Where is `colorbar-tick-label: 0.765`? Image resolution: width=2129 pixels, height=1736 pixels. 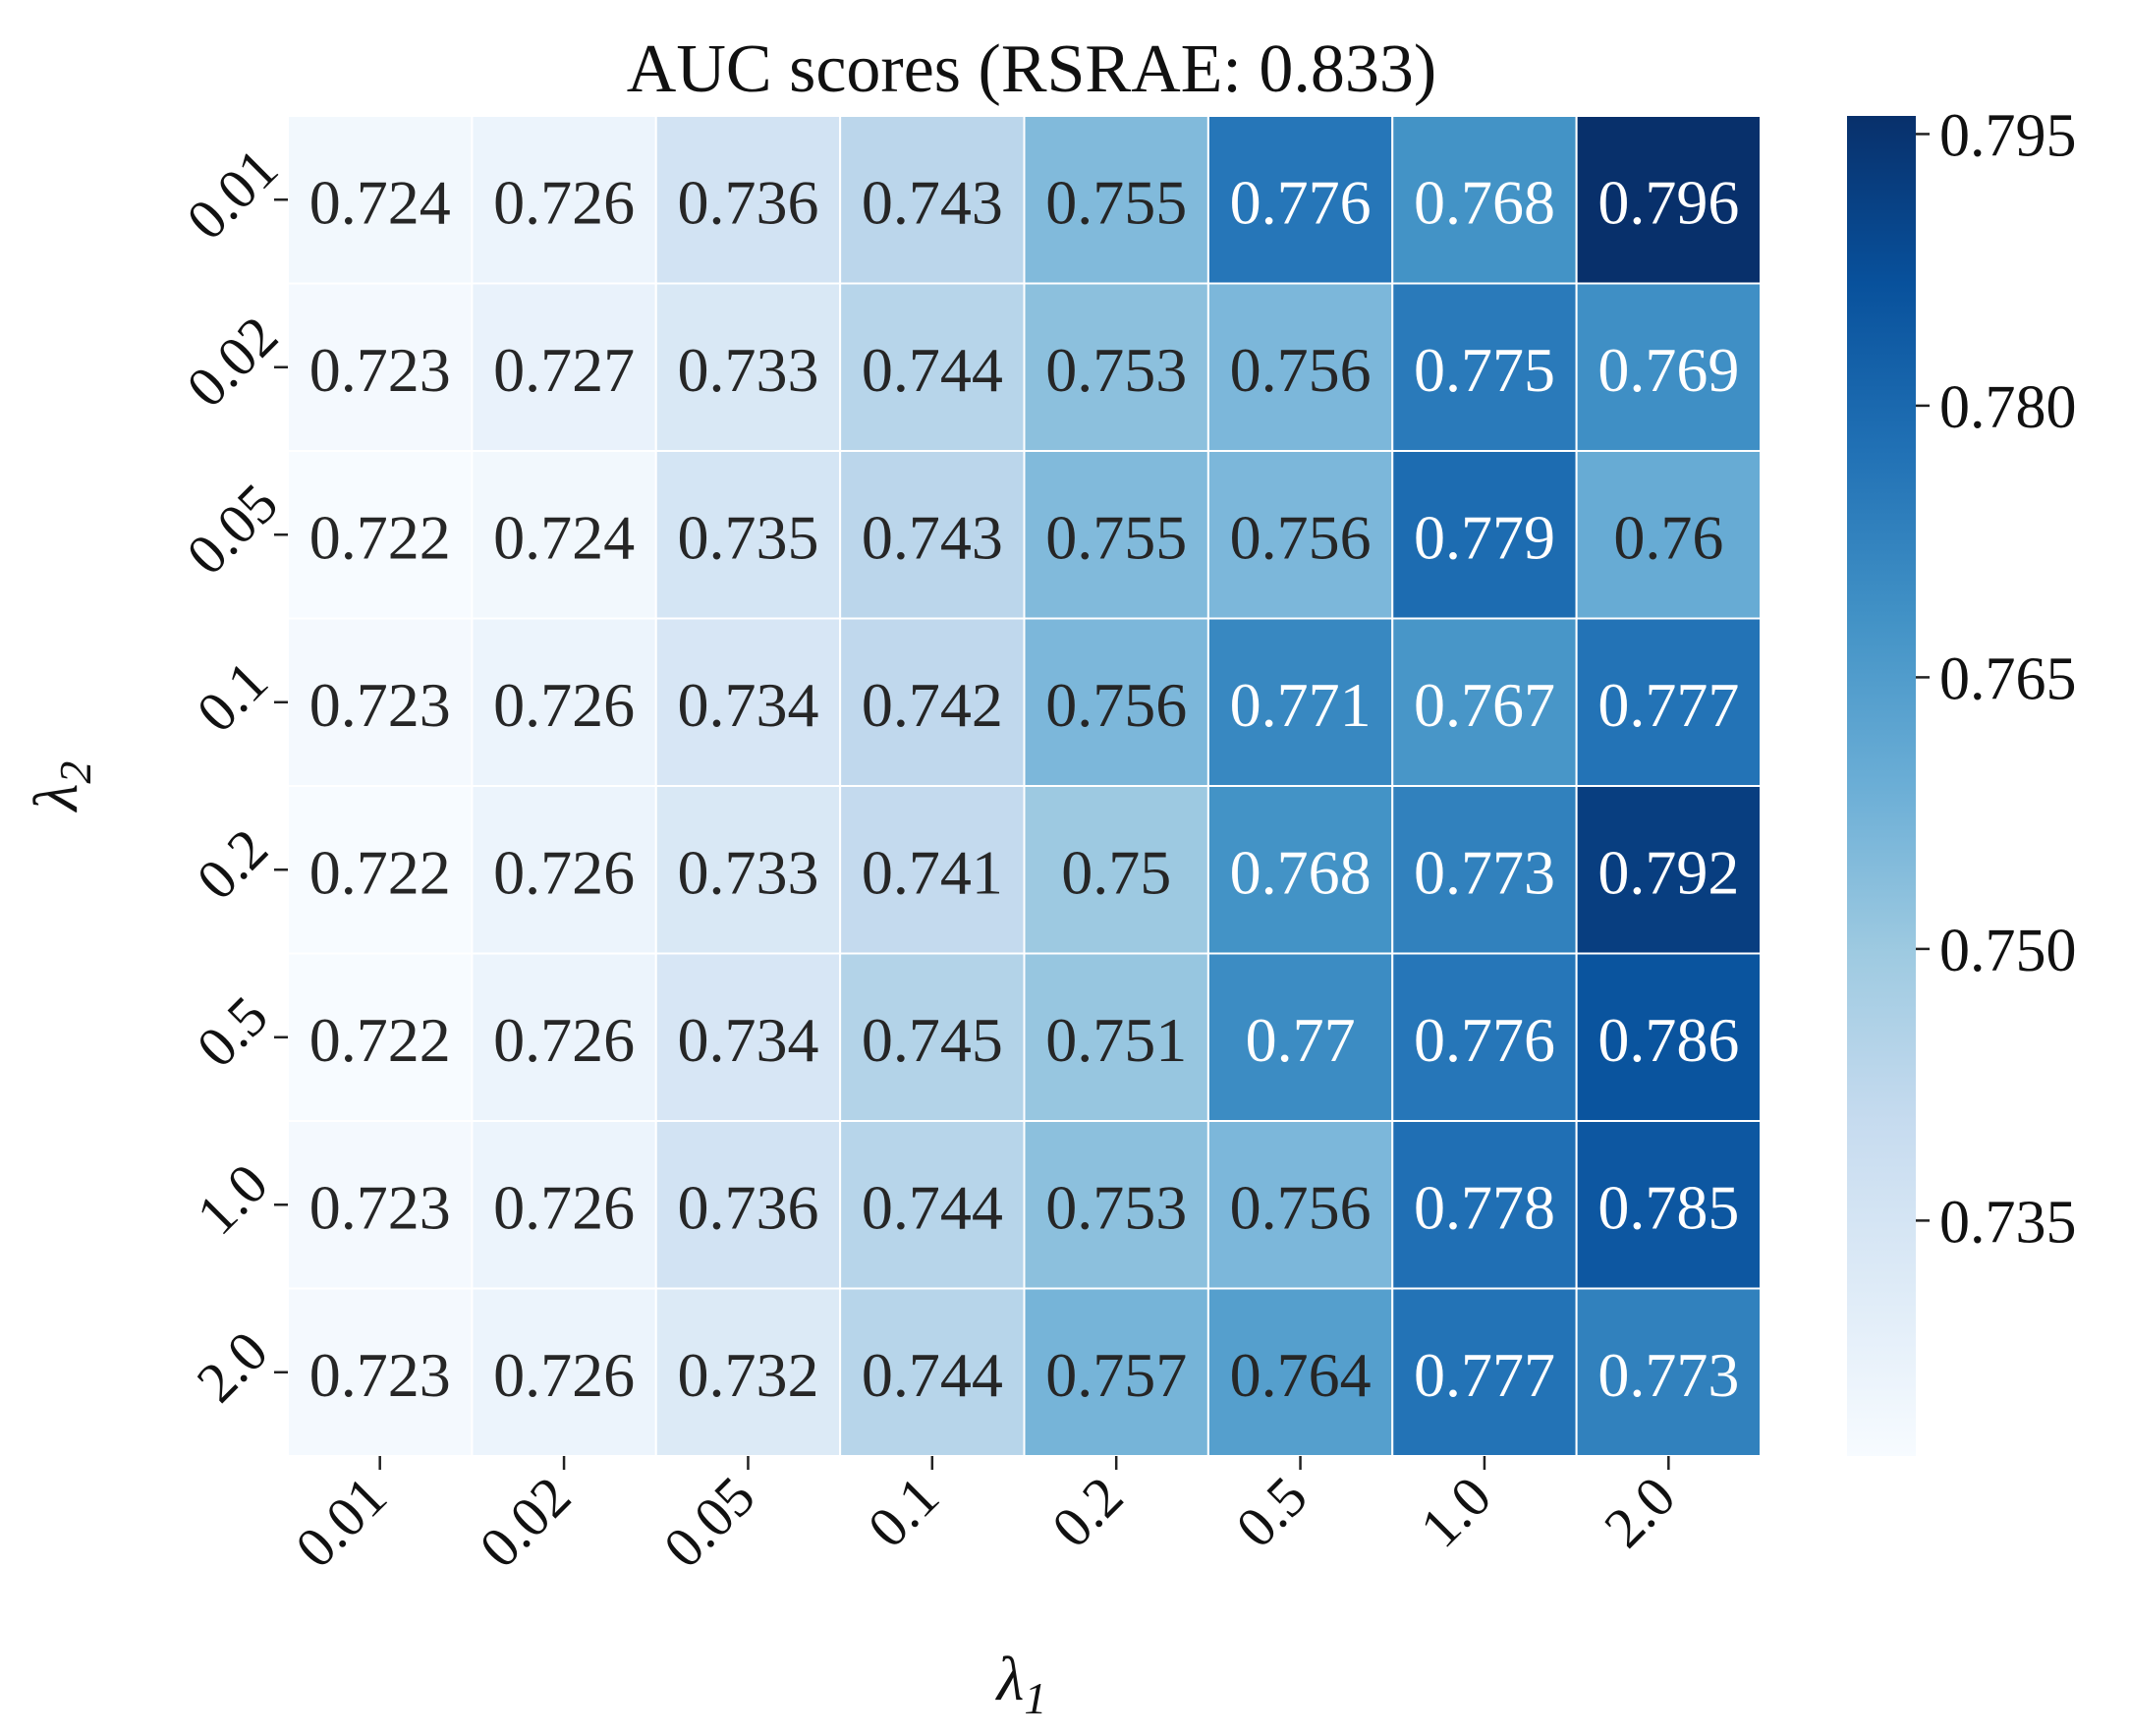 colorbar-tick-label: 0.765 is located at coordinates (2008, 678).